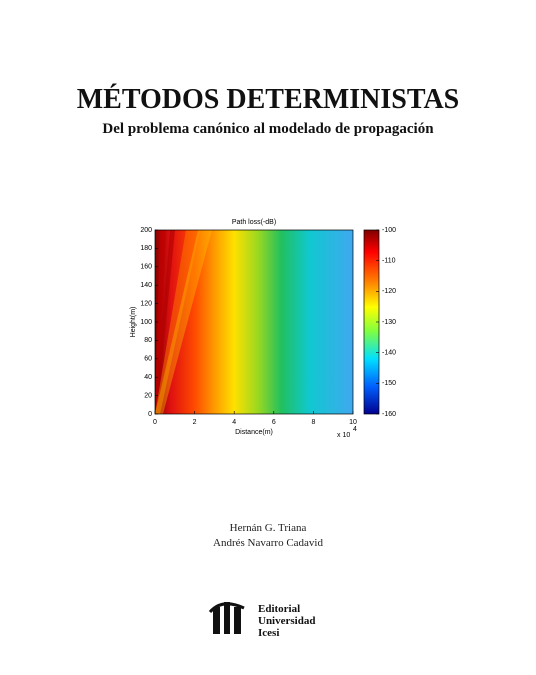  What do you see at coordinates (254, 322) in the screenshot?
I see `heatmap` at bounding box center [254, 322].